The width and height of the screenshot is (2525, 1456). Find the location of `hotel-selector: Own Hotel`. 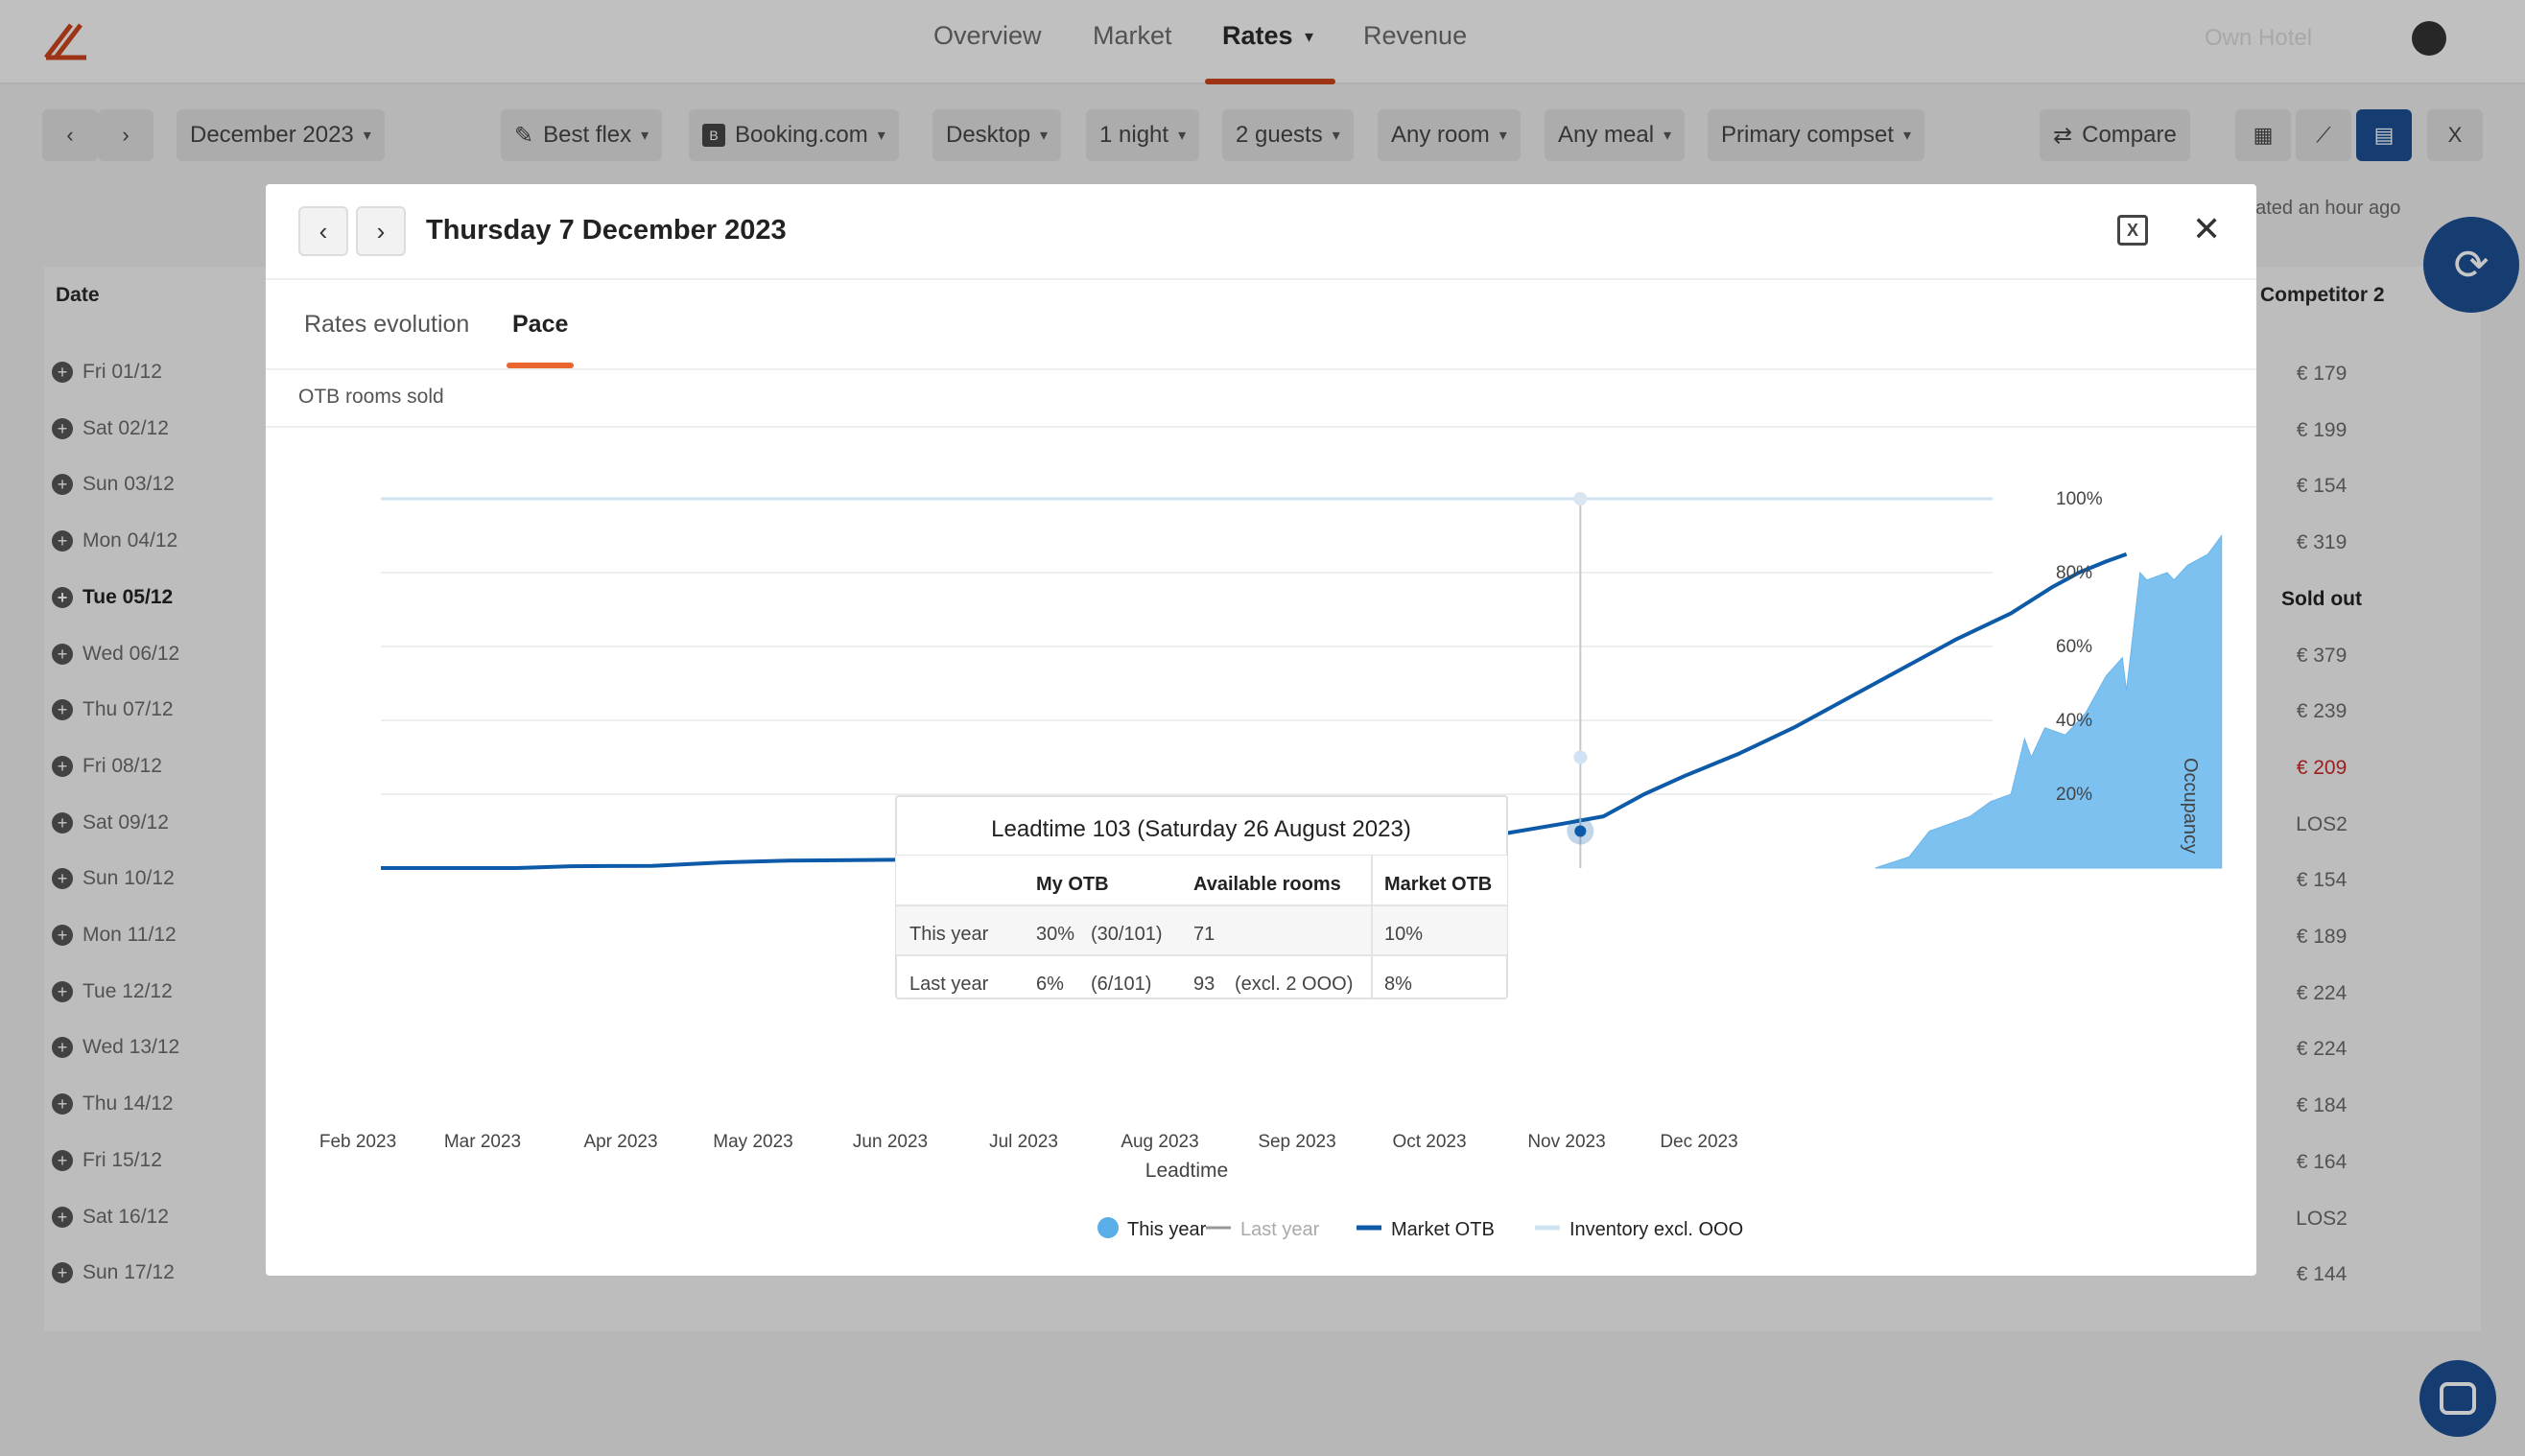

hotel-selector: Own Hotel is located at coordinates (2259, 38).